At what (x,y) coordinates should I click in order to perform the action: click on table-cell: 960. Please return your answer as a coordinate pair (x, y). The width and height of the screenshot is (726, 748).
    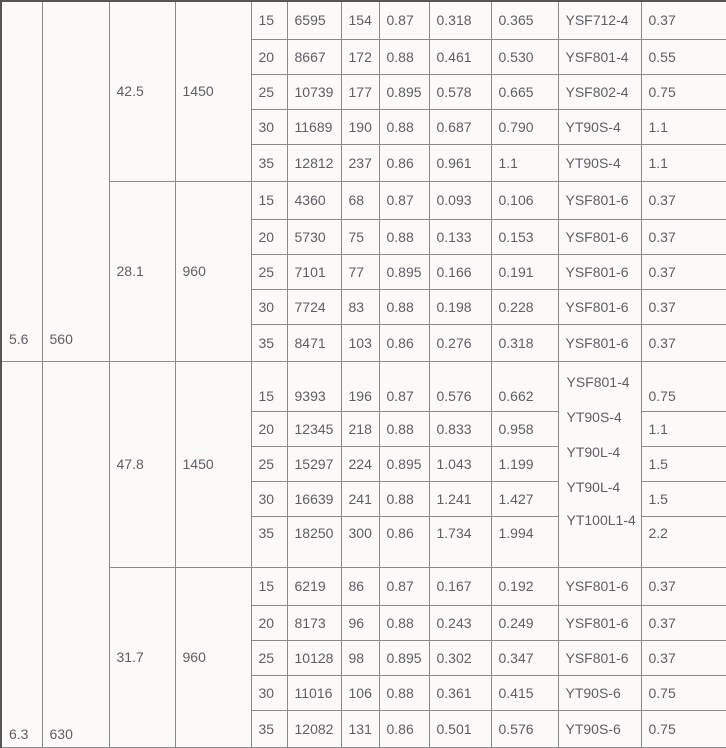
    Looking at the image, I should click on (213, 271).